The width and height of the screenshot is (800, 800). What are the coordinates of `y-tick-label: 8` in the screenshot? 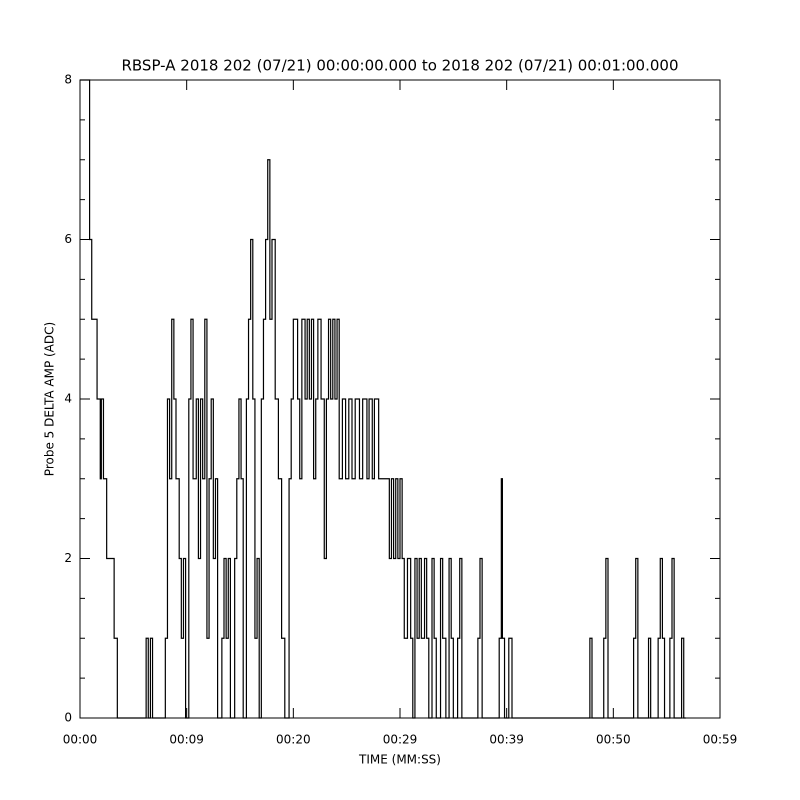 It's located at (68, 80).